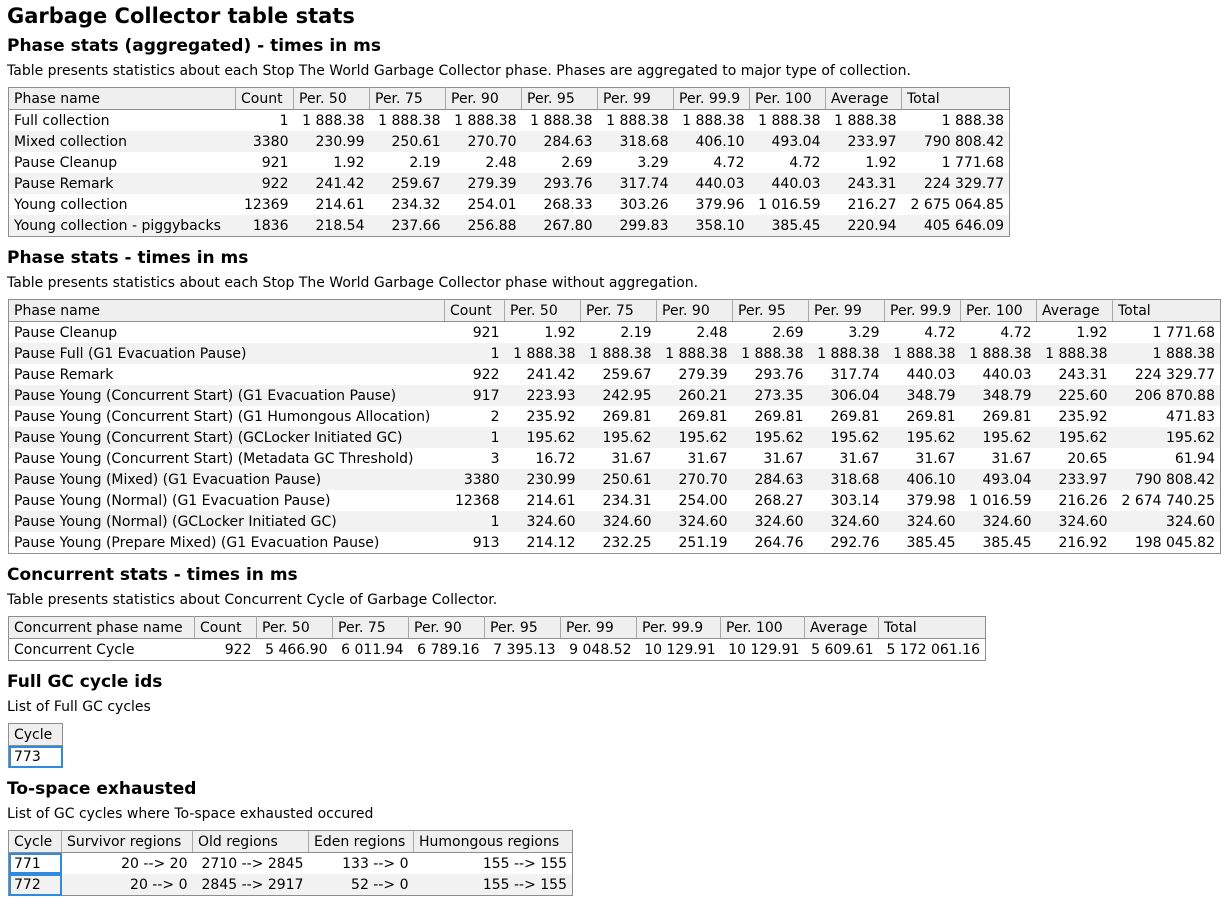  I want to click on cell-total: 224 329.77, so click(955, 183).